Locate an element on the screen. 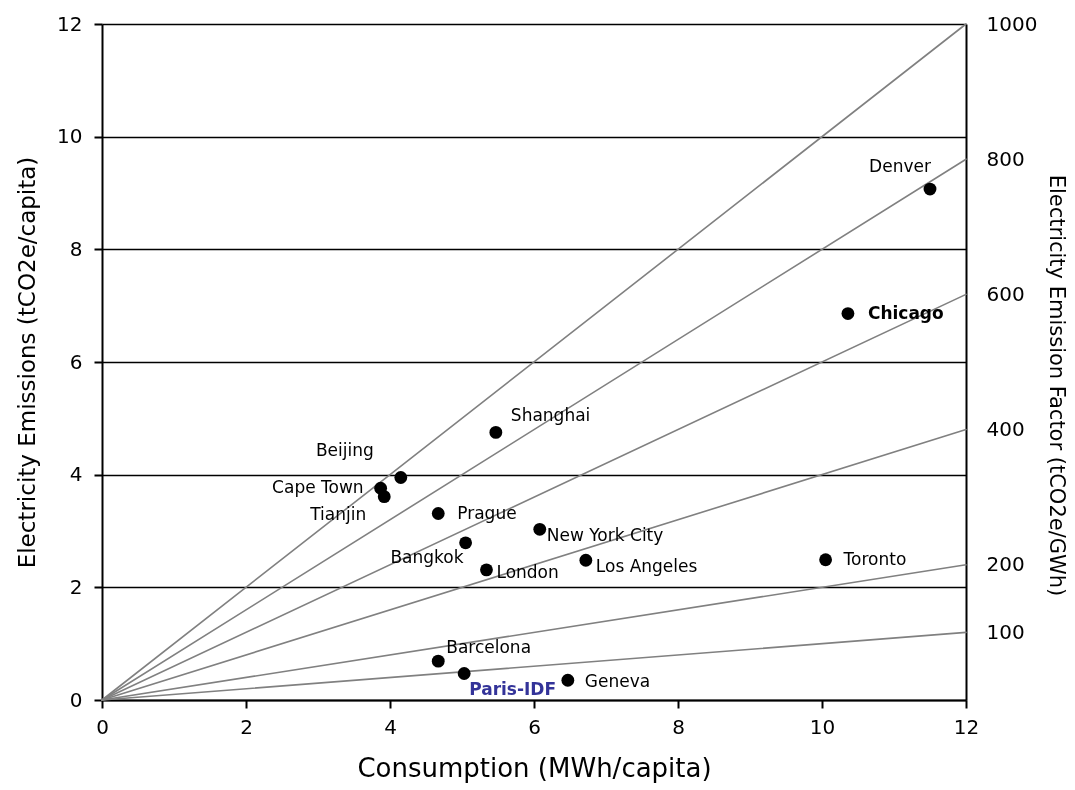  x-axis-title: Consumption (MWh/capita) is located at coordinates (534, 767).